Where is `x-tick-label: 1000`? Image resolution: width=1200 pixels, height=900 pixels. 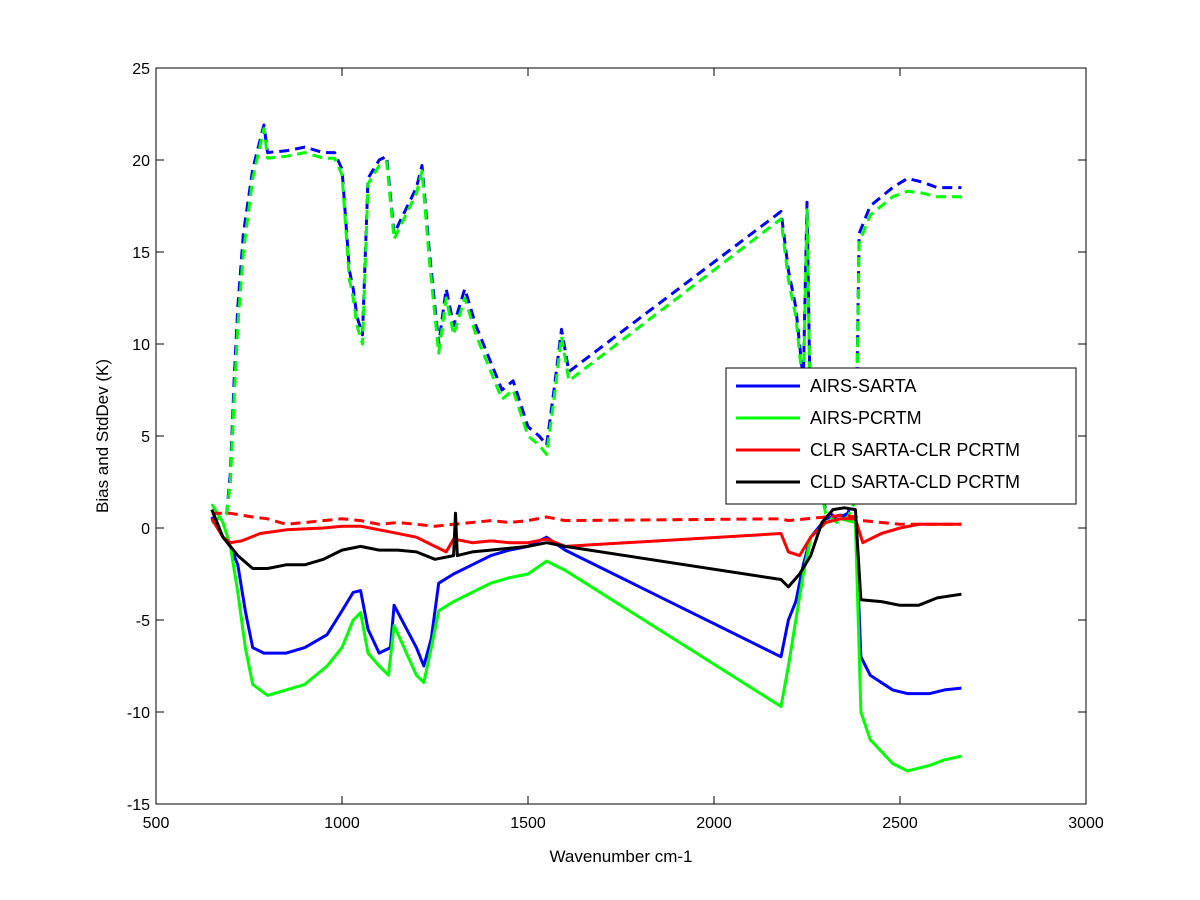
x-tick-label: 1000 is located at coordinates (342, 823).